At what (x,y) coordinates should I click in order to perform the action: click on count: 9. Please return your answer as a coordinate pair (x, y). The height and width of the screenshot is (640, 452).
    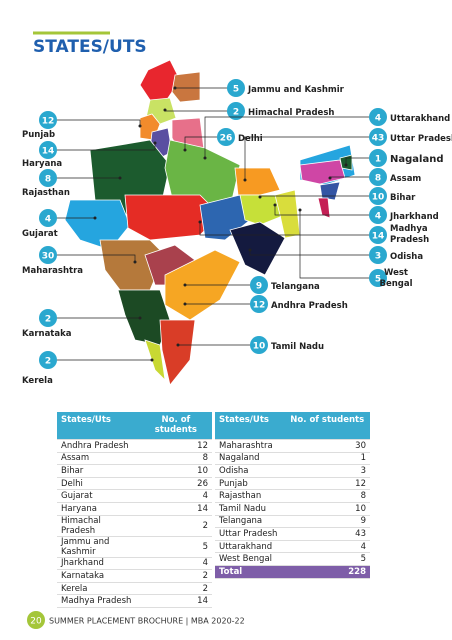
    Looking at the image, I should click on (259, 287).